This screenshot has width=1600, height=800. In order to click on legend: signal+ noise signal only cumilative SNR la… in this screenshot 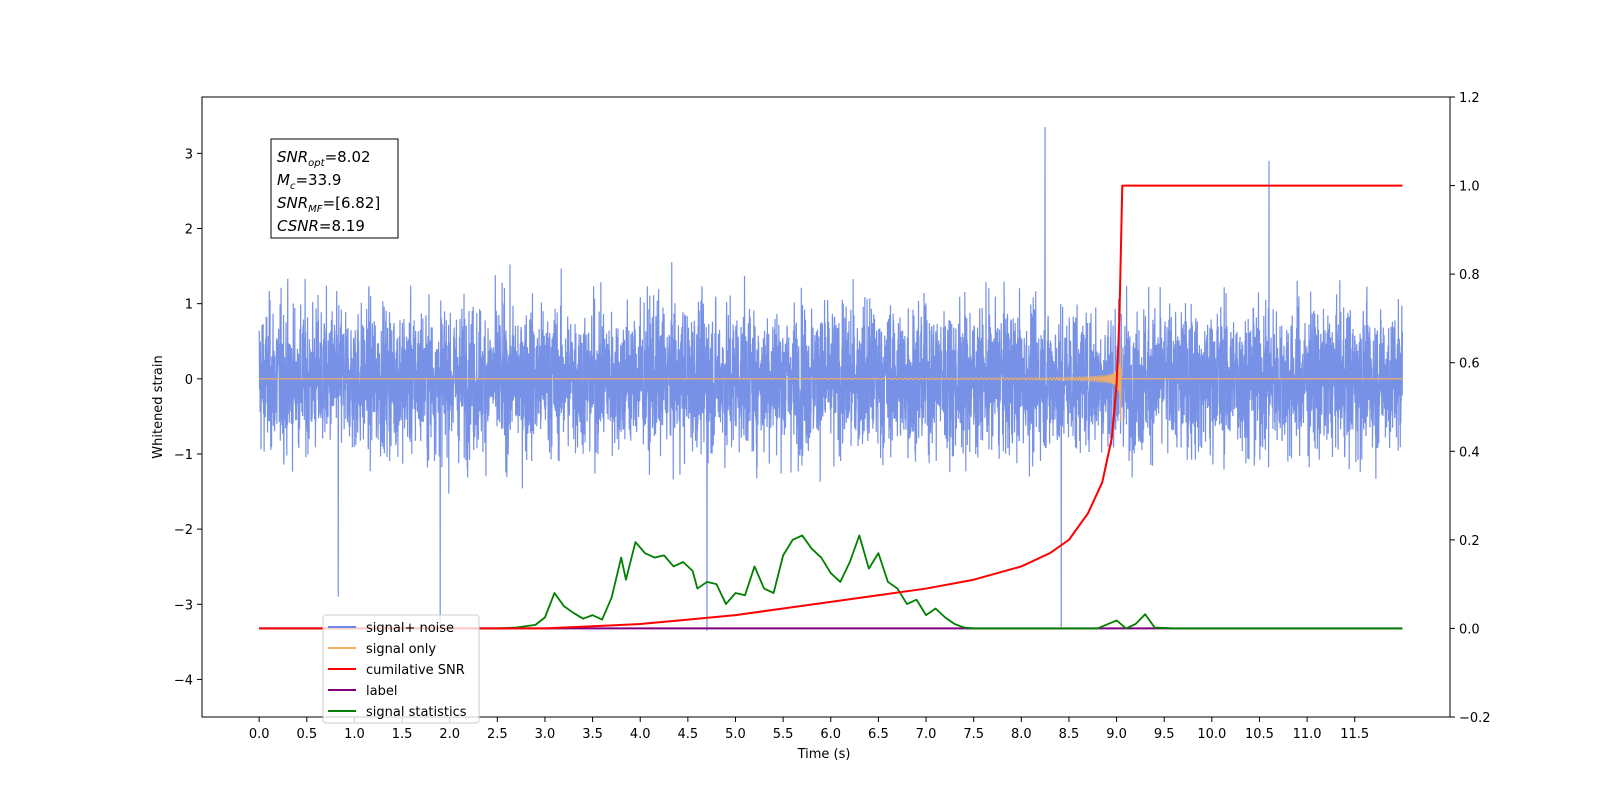, I will do `click(401, 669)`.